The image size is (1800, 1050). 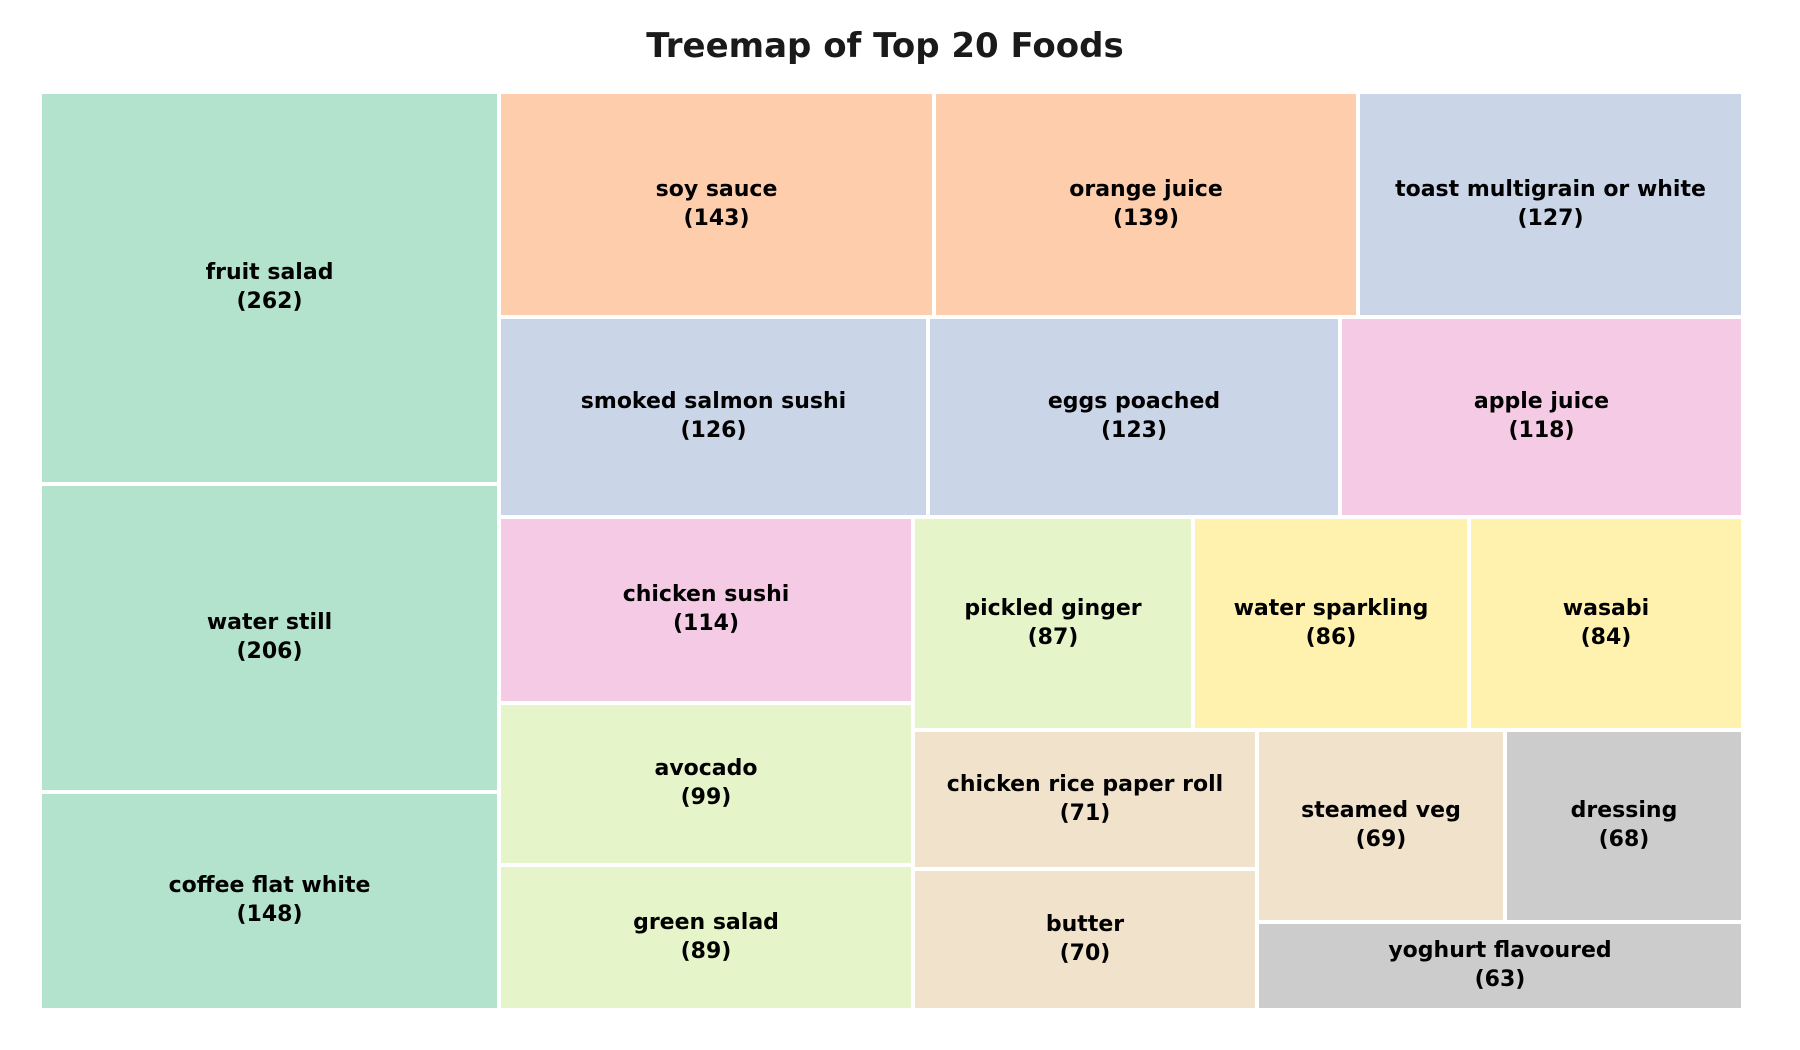 What do you see at coordinates (1381, 811) in the screenshot?
I see `tile-label: steamed veg` at bounding box center [1381, 811].